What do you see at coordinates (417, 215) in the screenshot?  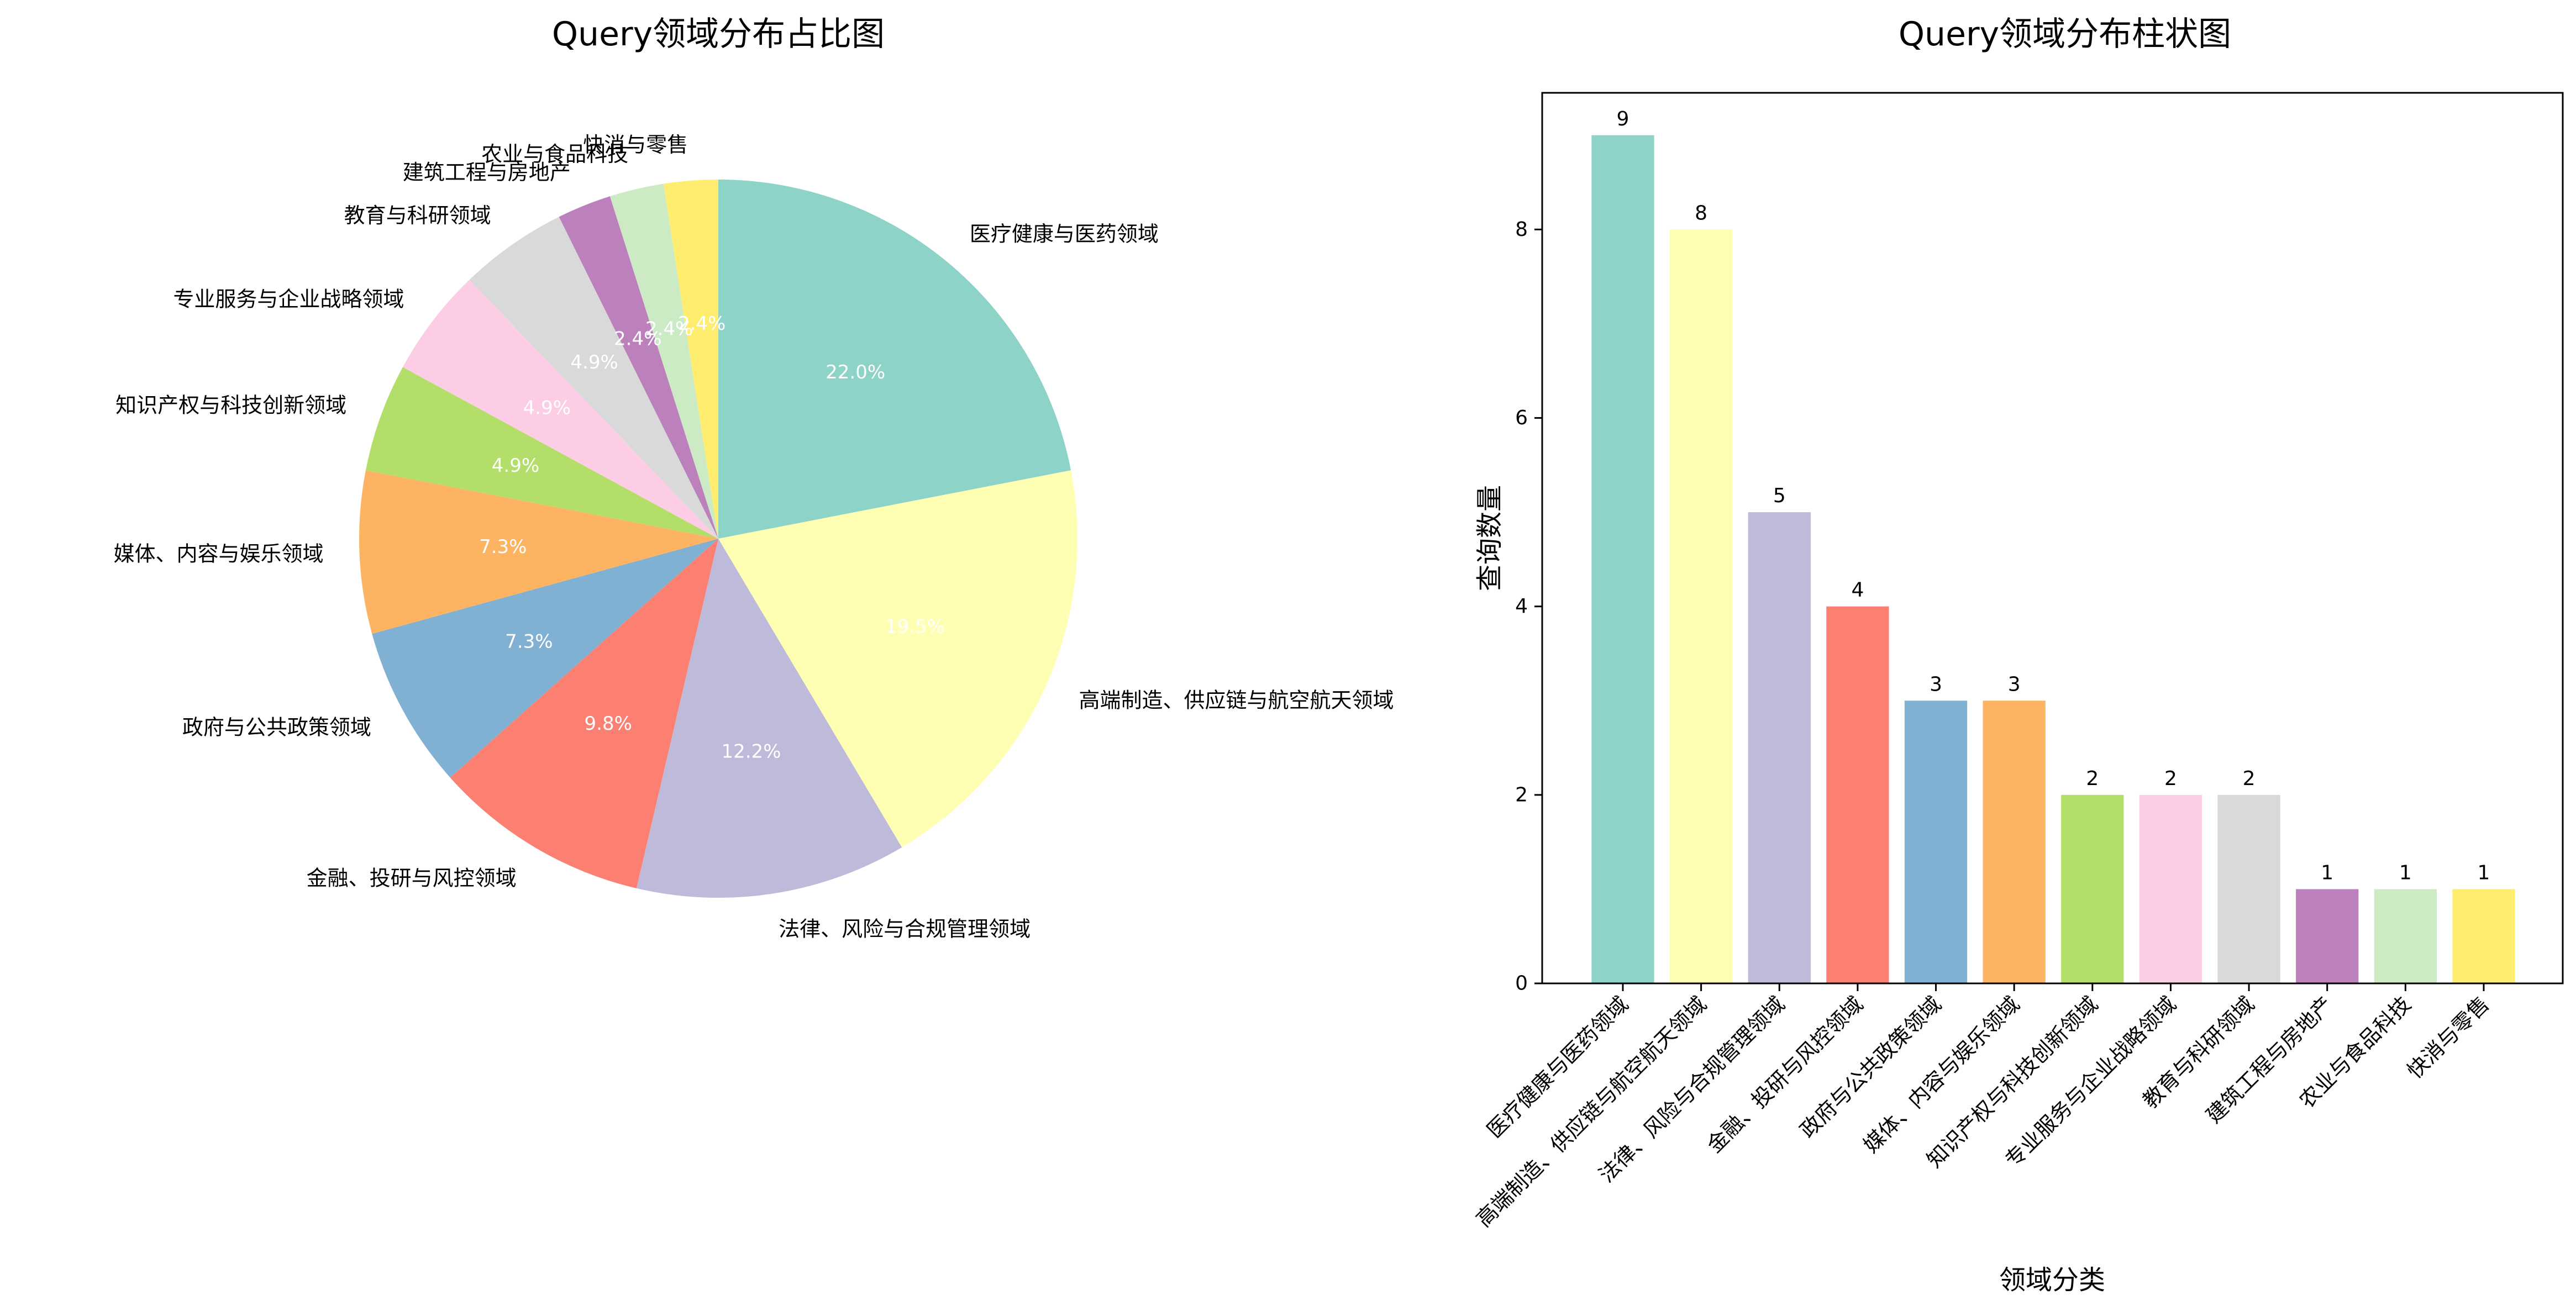 I see `pie-category-label: 教育与科研领域` at bounding box center [417, 215].